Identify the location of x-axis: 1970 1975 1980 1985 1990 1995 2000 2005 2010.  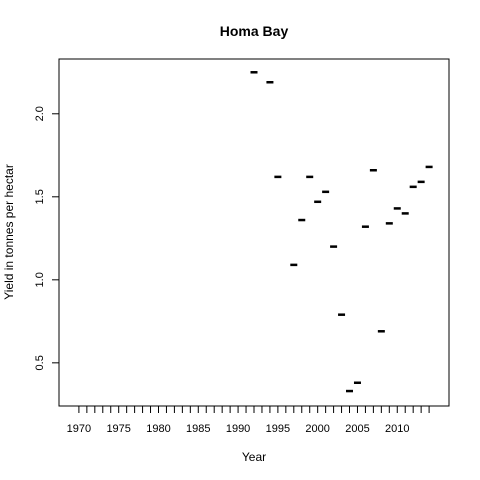
(248, 420).